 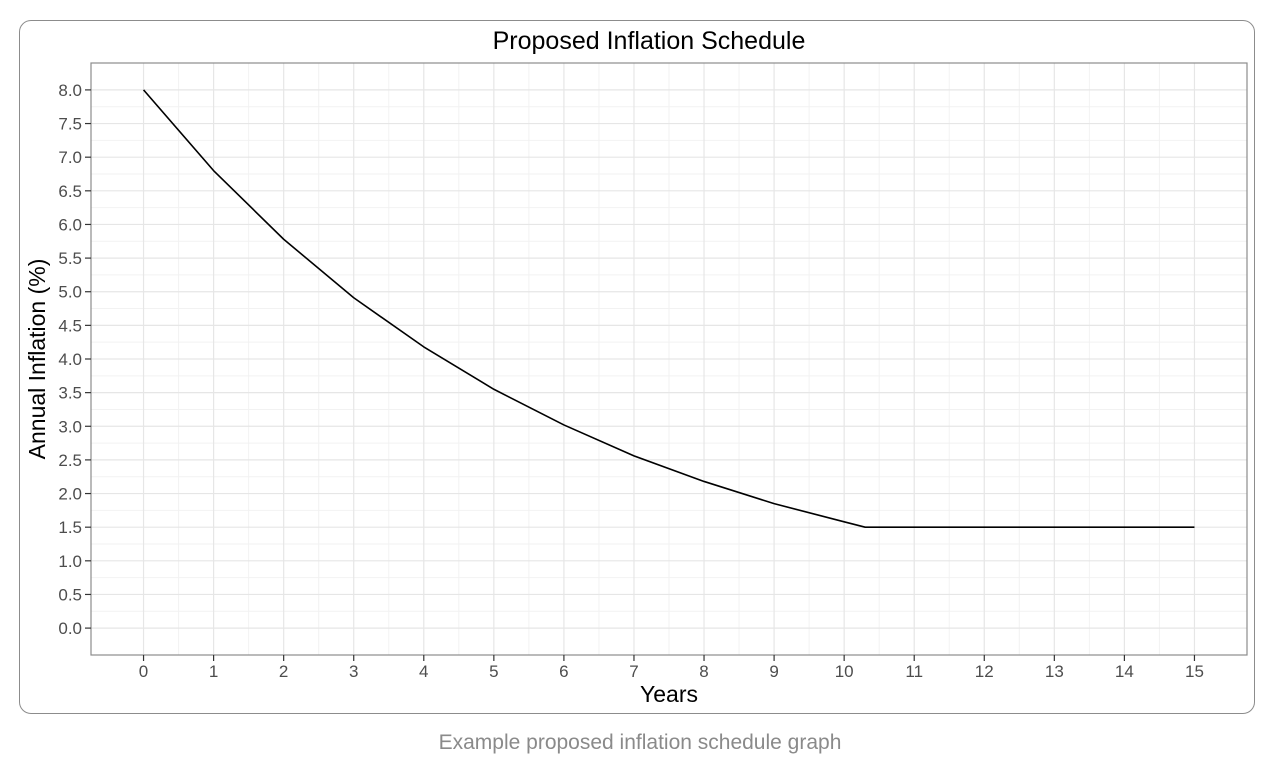 I want to click on x-tick-label: 0, so click(x=143, y=671).